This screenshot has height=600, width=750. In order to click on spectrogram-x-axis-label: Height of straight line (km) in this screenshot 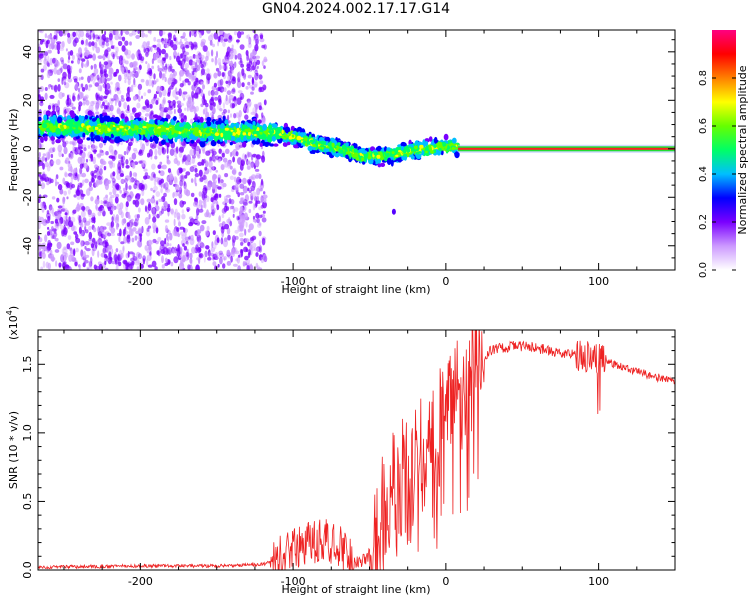, I will do `click(355, 289)`.